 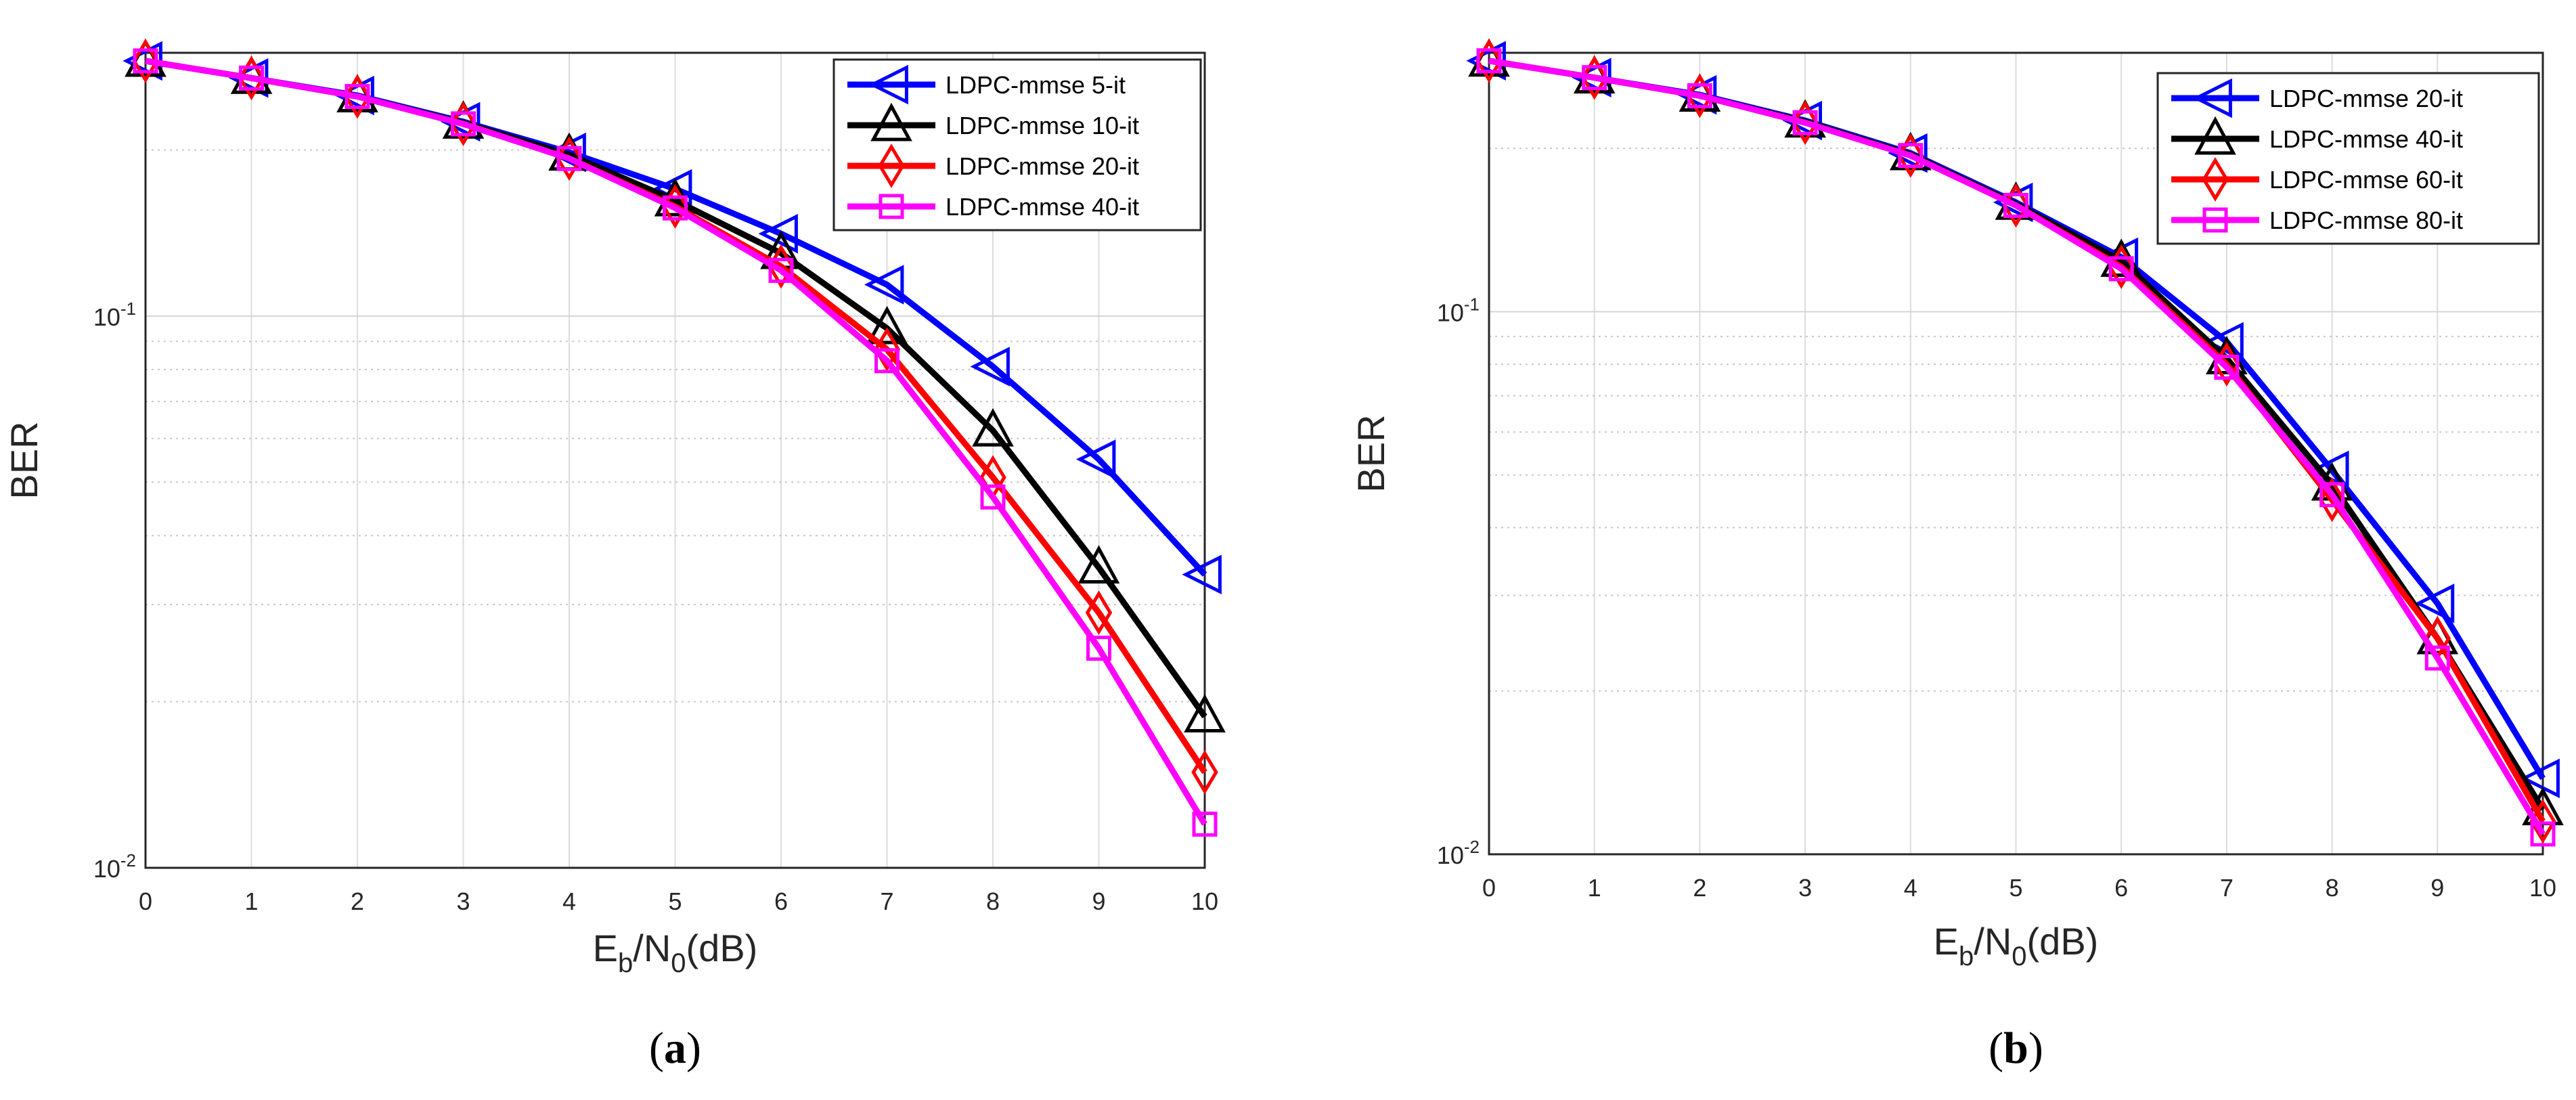 I want to click on panel-caption: (a), so click(x=675, y=1048).